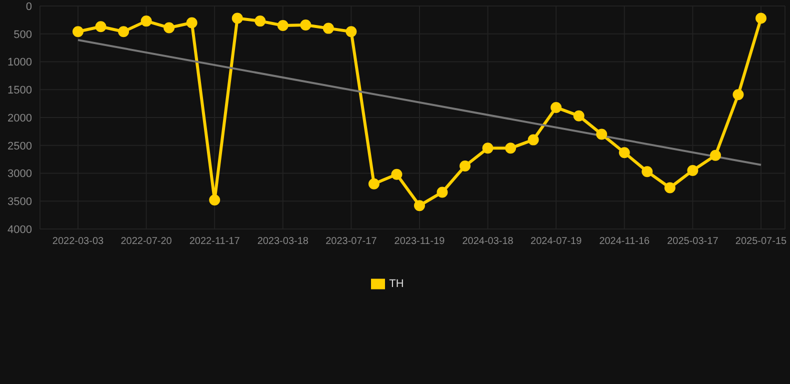 Image resolution: width=790 pixels, height=384 pixels. I want to click on x-tick-label: 2025-07-15, so click(761, 242).